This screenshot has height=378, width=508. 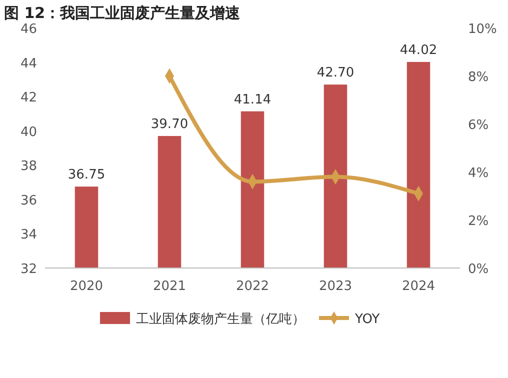 What do you see at coordinates (28, 235) in the screenshot?
I see `y-tick-label: 34` at bounding box center [28, 235].